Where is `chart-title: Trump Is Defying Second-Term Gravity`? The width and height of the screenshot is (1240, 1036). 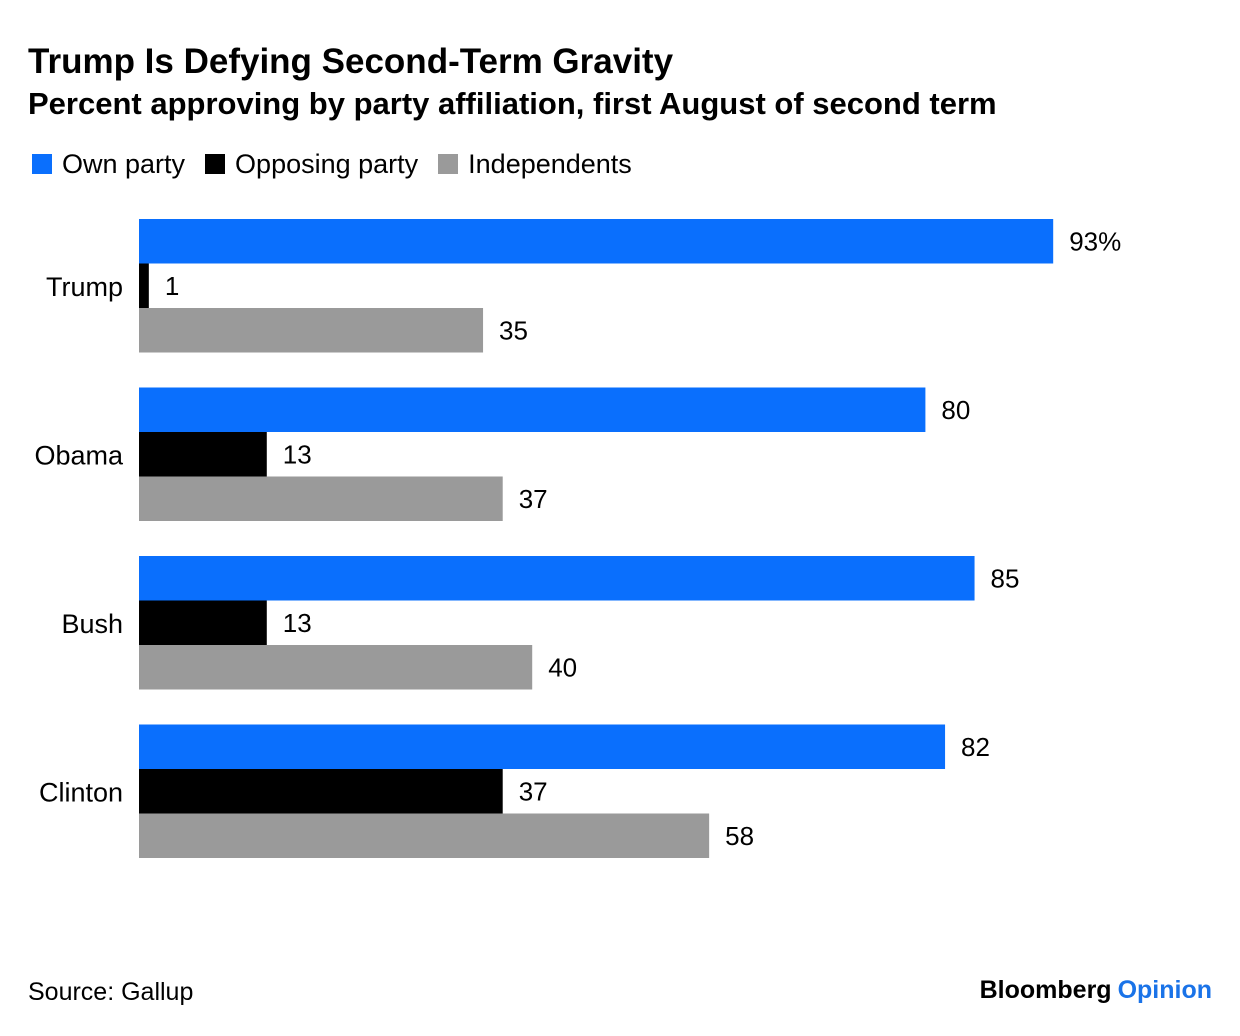
chart-title: Trump Is Defying Second-Term Gravity is located at coordinates (351, 61).